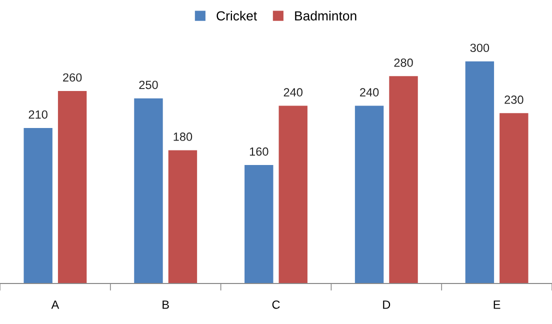  I want to click on data-label: 210, so click(38, 114).